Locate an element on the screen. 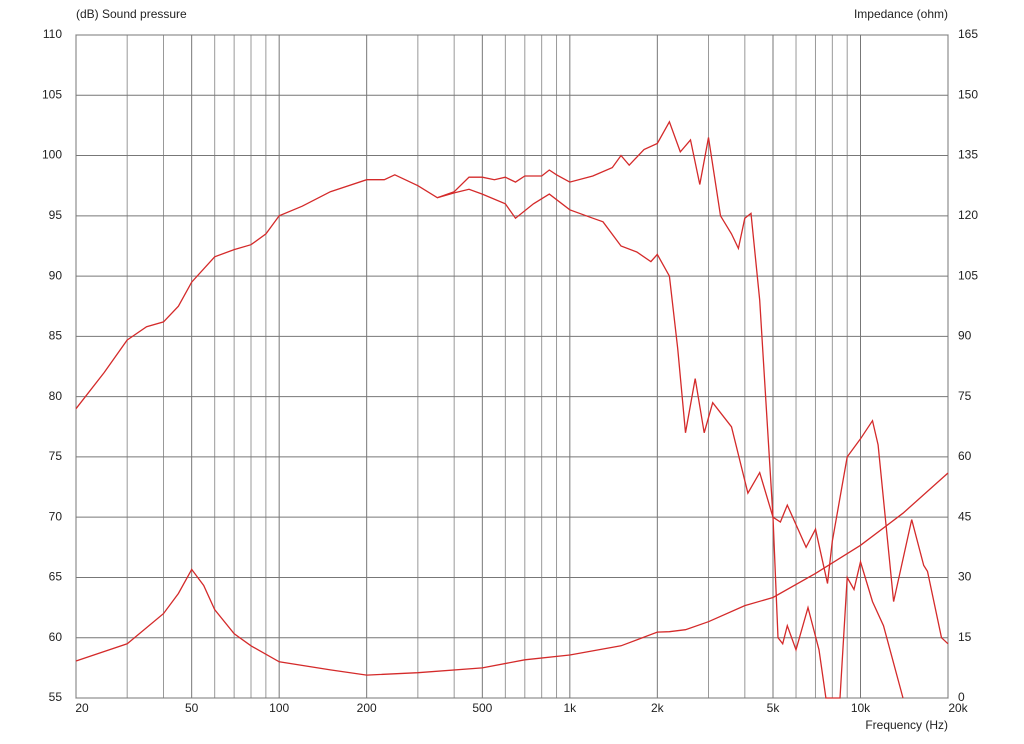 The width and height of the screenshot is (1024, 744). y-tick-label: 100 is located at coordinates (52, 155).